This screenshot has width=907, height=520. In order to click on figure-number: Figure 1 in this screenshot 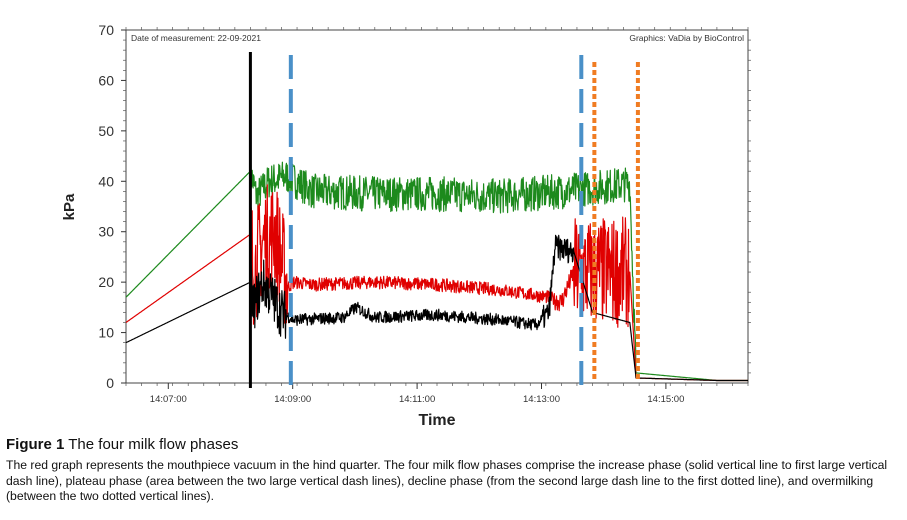, I will do `click(35, 444)`.